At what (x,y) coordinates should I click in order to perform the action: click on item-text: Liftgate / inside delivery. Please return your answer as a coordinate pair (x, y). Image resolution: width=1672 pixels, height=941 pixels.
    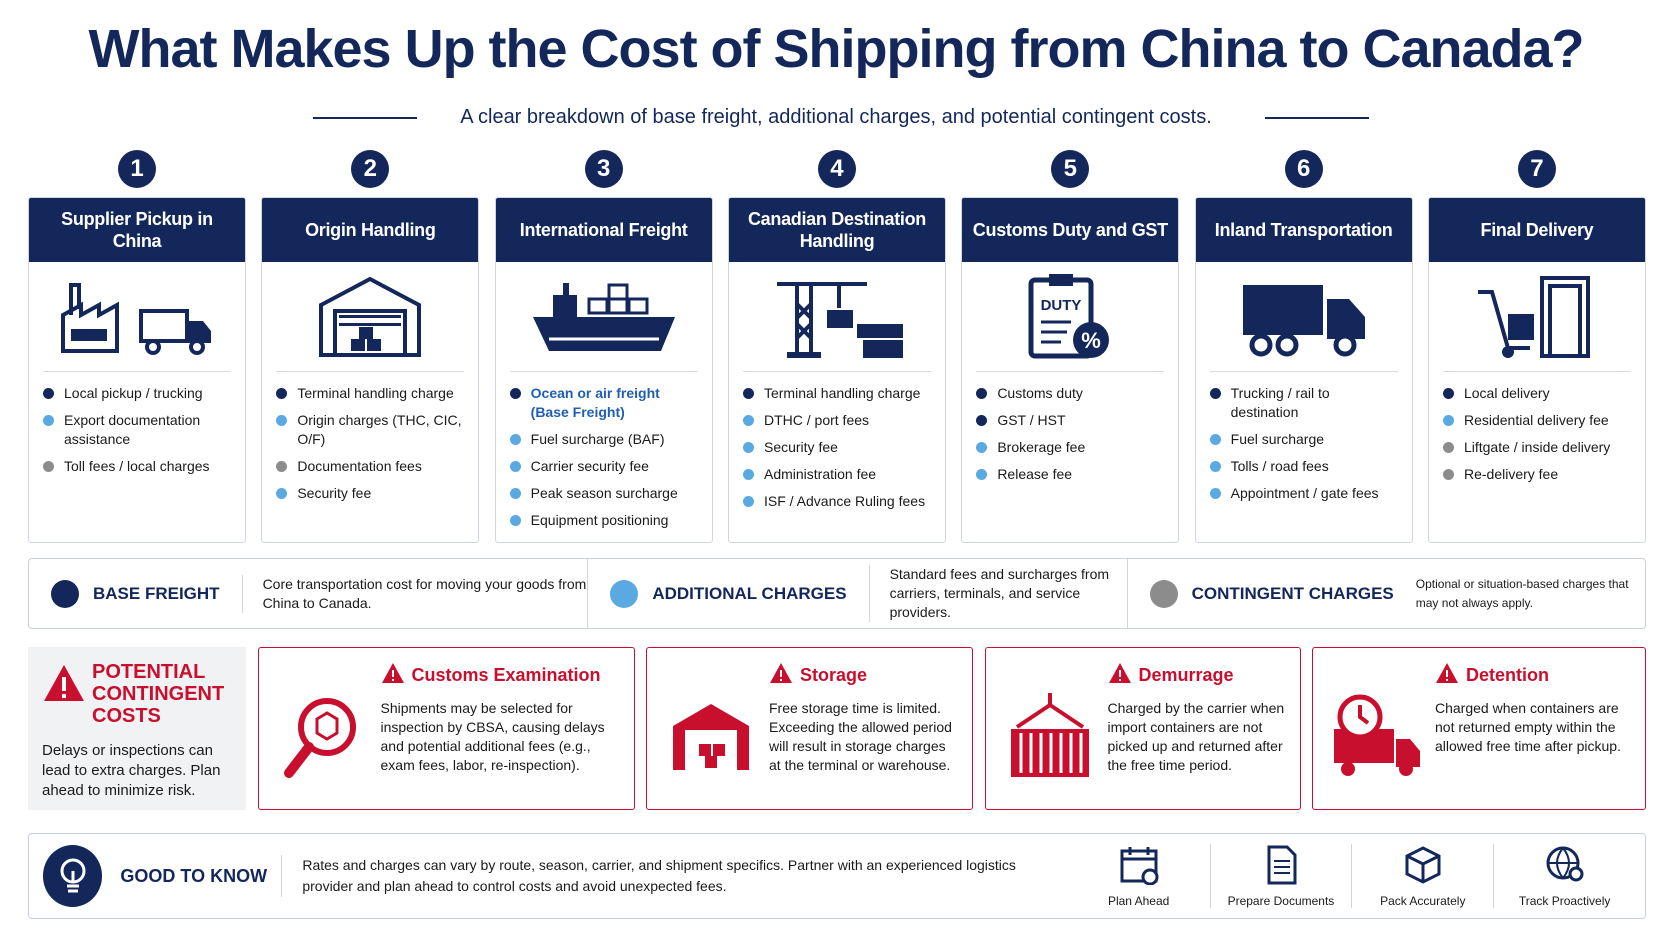
    Looking at the image, I should click on (1537, 447).